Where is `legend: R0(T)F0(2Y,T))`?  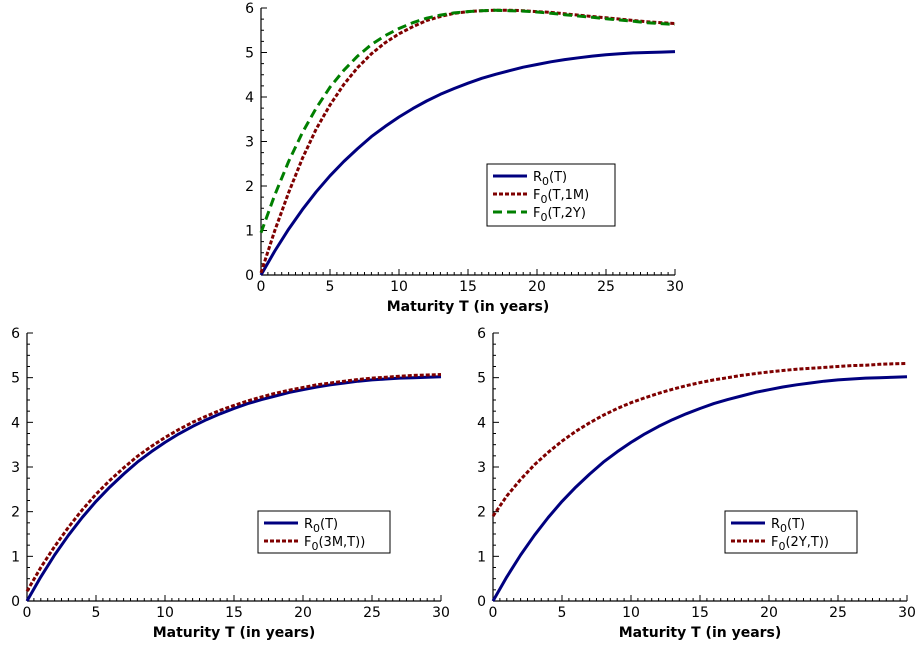 legend: R0(T)F0(2Y,T)) is located at coordinates (791, 532).